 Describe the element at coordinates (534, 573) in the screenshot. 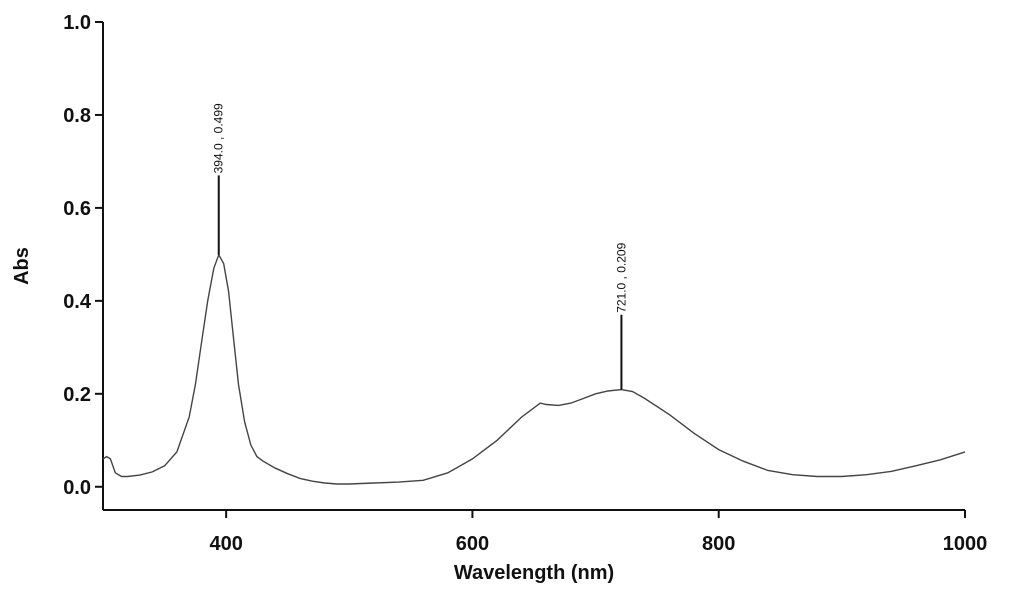

I see `x-axis-title: Wavelength (nm)` at that location.